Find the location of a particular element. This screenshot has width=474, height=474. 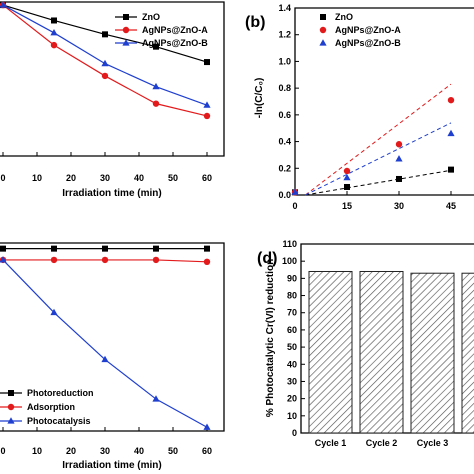

legend-marker-adsorption is located at coordinates (11, 407).